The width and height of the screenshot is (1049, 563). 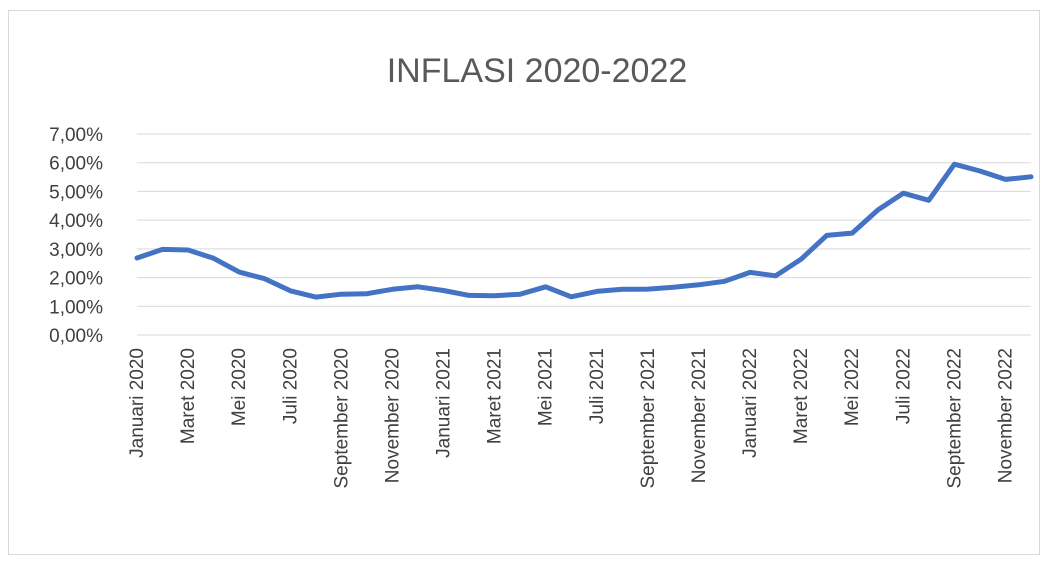 I want to click on x-tick-label: Mei 2022, so click(x=852, y=387).